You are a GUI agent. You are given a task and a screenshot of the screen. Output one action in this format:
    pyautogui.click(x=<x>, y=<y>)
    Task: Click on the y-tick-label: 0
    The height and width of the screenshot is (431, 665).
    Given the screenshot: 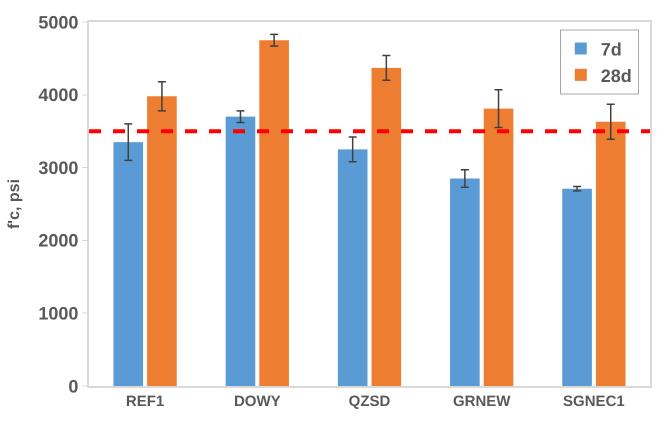 What is the action you would take?
    pyautogui.click(x=73, y=386)
    